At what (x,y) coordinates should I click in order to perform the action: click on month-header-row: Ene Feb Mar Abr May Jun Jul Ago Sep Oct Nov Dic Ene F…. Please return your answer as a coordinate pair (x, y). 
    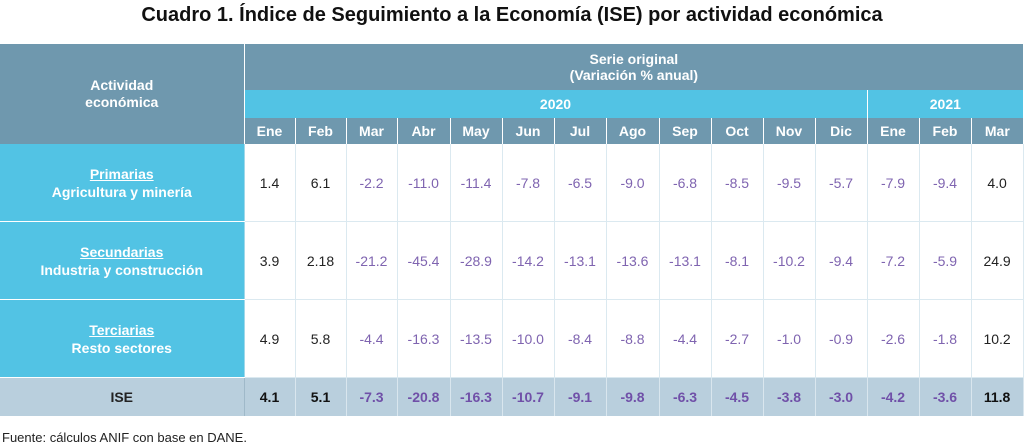
    Looking at the image, I should click on (512, 131).